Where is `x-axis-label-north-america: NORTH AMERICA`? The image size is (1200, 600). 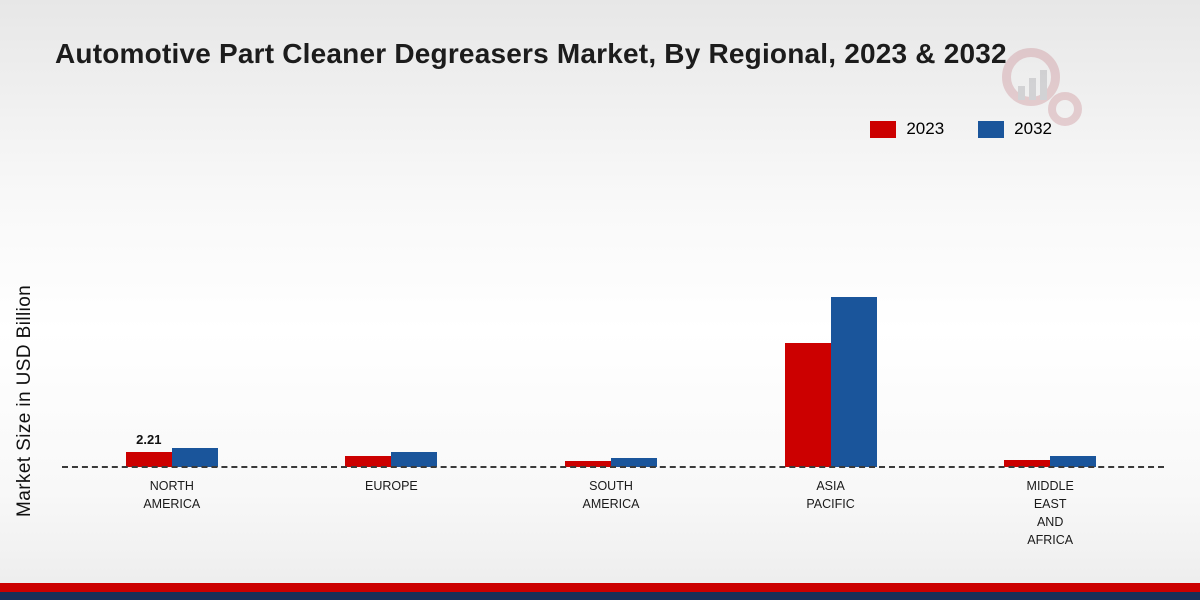
x-axis-label-north-america: NORTH AMERICA is located at coordinates (172, 495).